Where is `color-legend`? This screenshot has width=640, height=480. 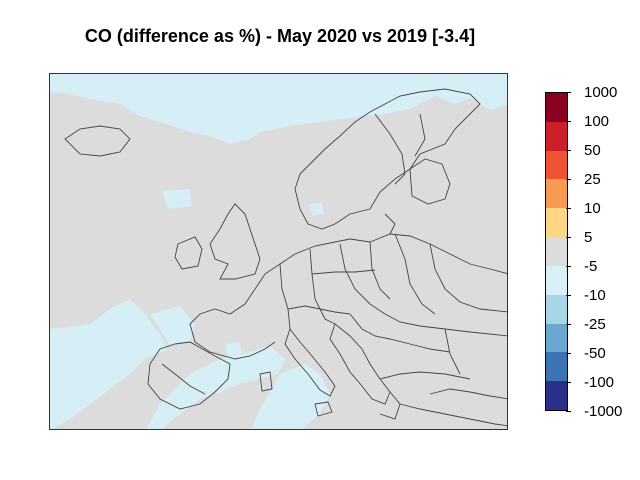
color-legend is located at coordinates (556, 251).